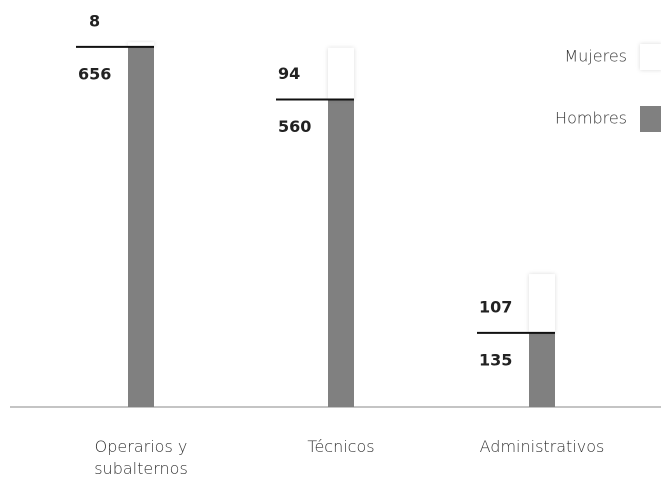 This screenshot has height=480, width=661. What do you see at coordinates (595, 56) in the screenshot?
I see `legend-label: Mujeres` at bounding box center [595, 56].